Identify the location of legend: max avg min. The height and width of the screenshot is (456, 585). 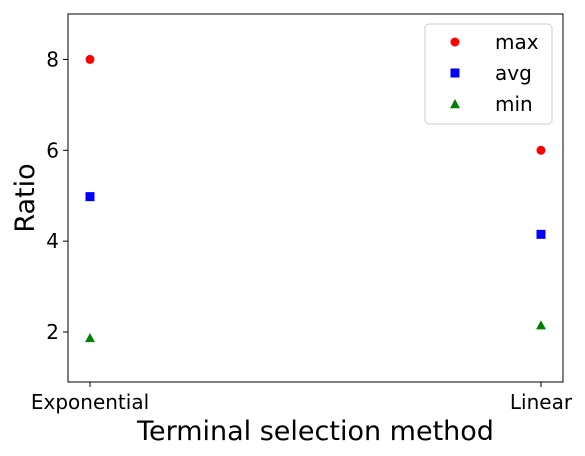
(488, 74).